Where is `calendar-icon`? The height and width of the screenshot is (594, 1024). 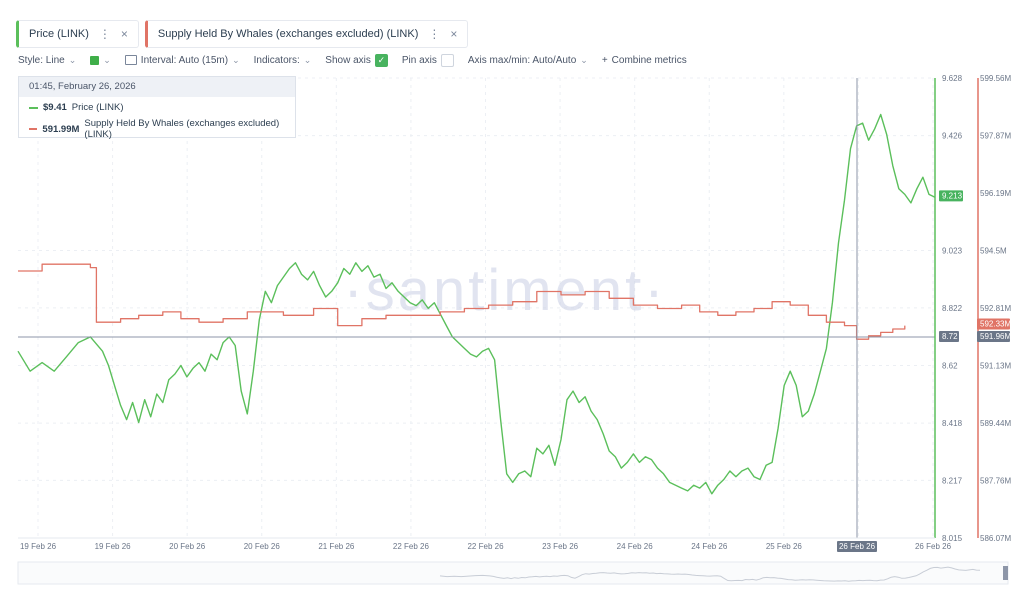
calendar-icon is located at coordinates (130, 60).